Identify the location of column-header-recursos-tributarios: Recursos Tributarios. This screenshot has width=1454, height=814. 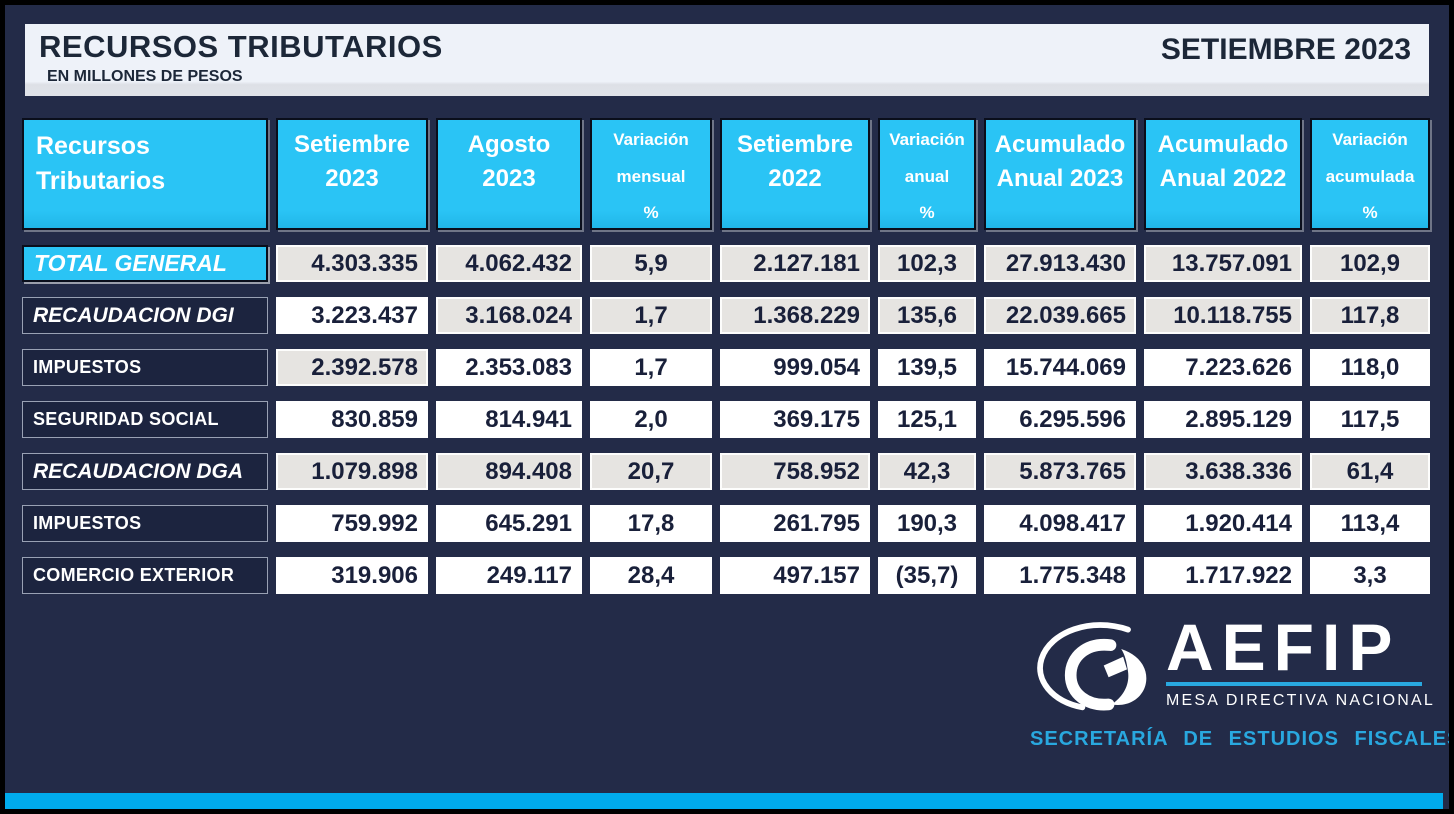
(145, 174).